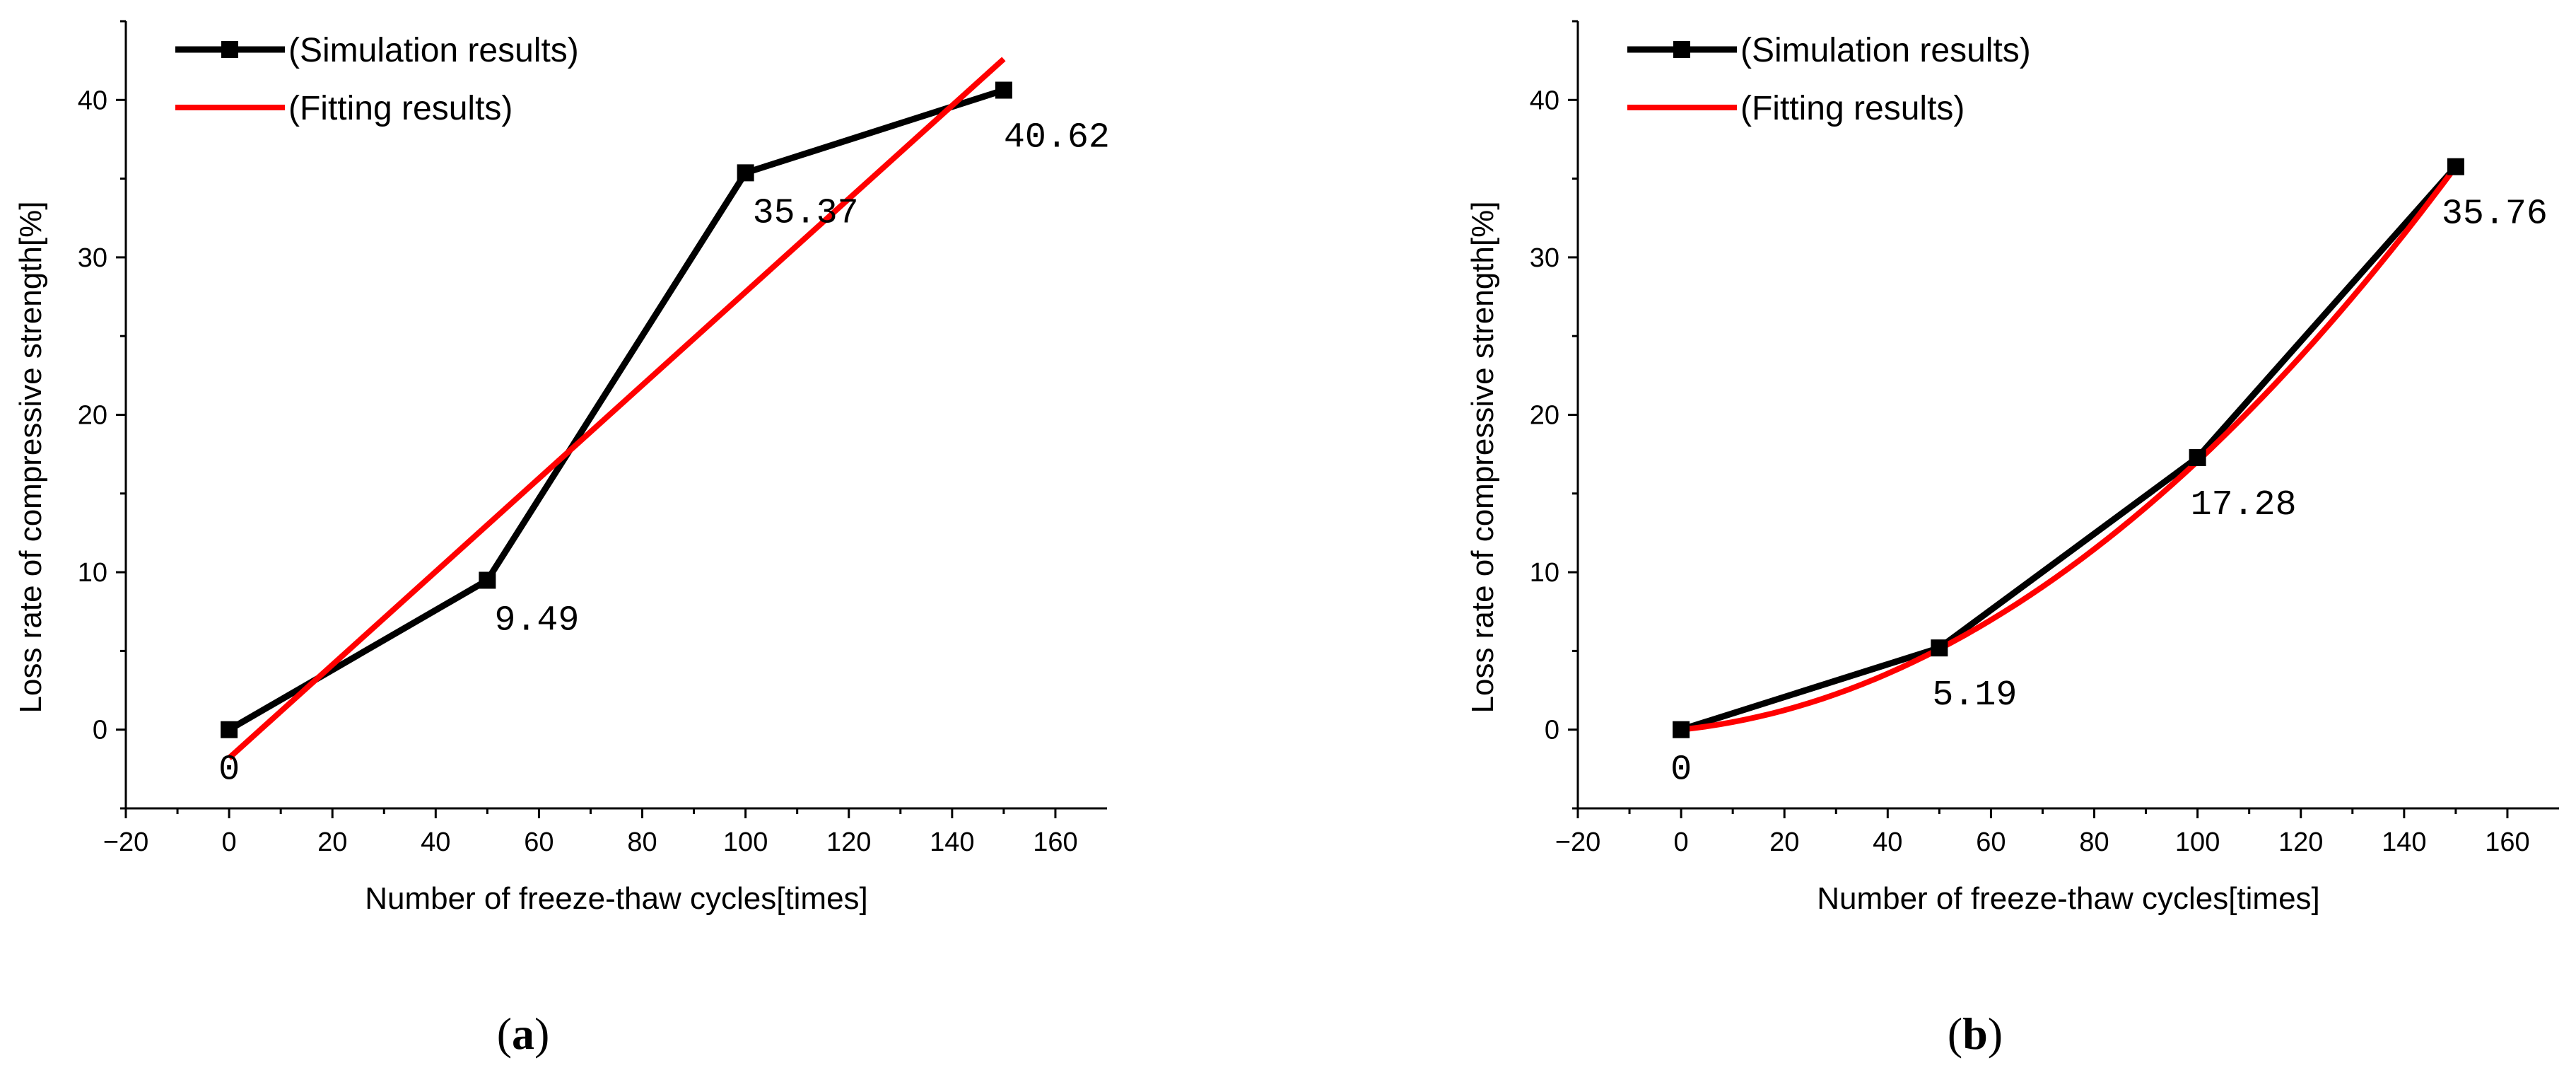  I want to click on data-label: 40.62, so click(1057, 137).